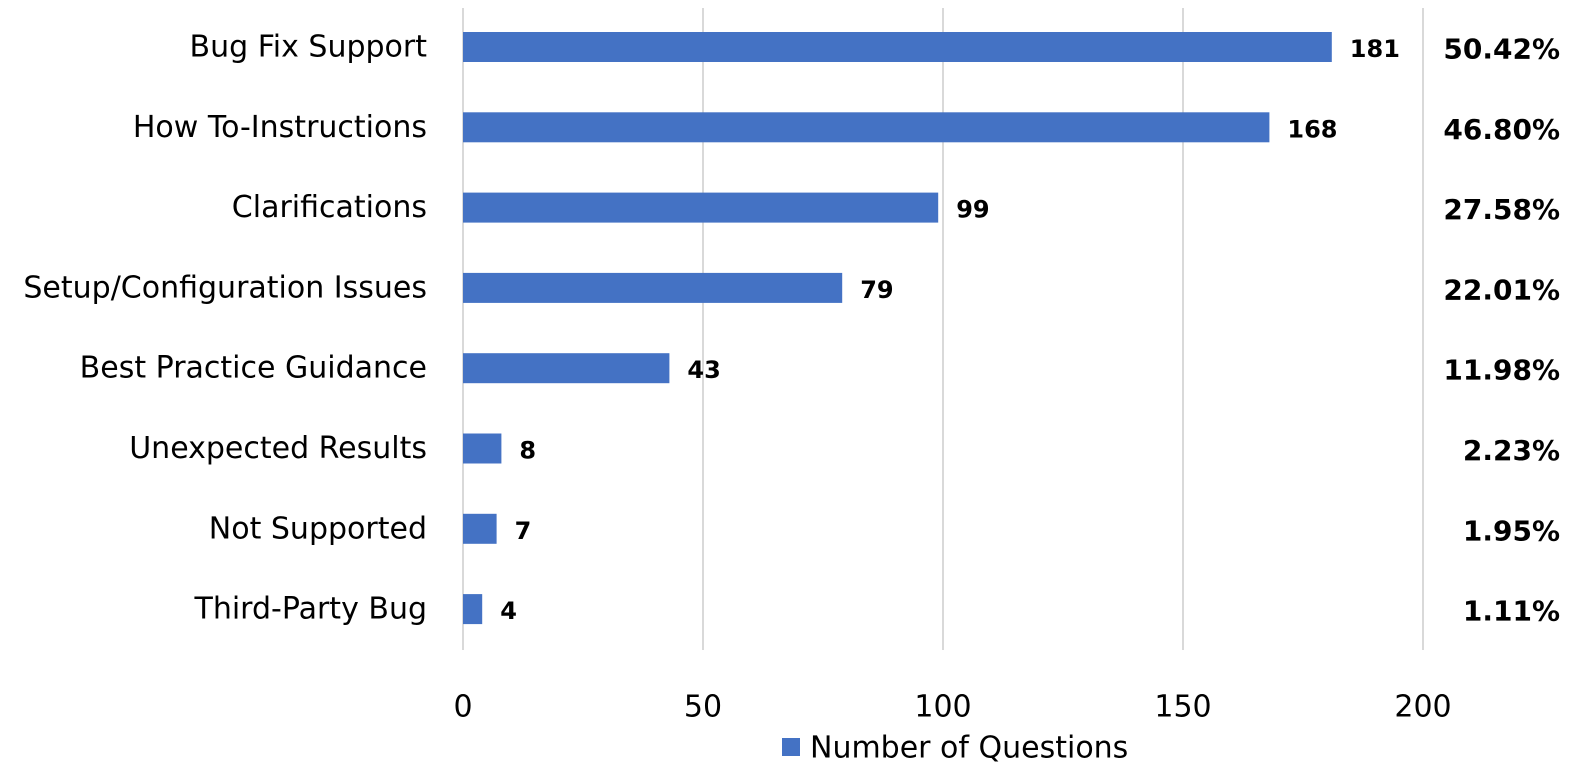 This screenshot has width=1583, height=770. What do you see at coordinates (1312, 129) in the screenshot?
I see `value-label: 168` at bounding box center [1312, 129].